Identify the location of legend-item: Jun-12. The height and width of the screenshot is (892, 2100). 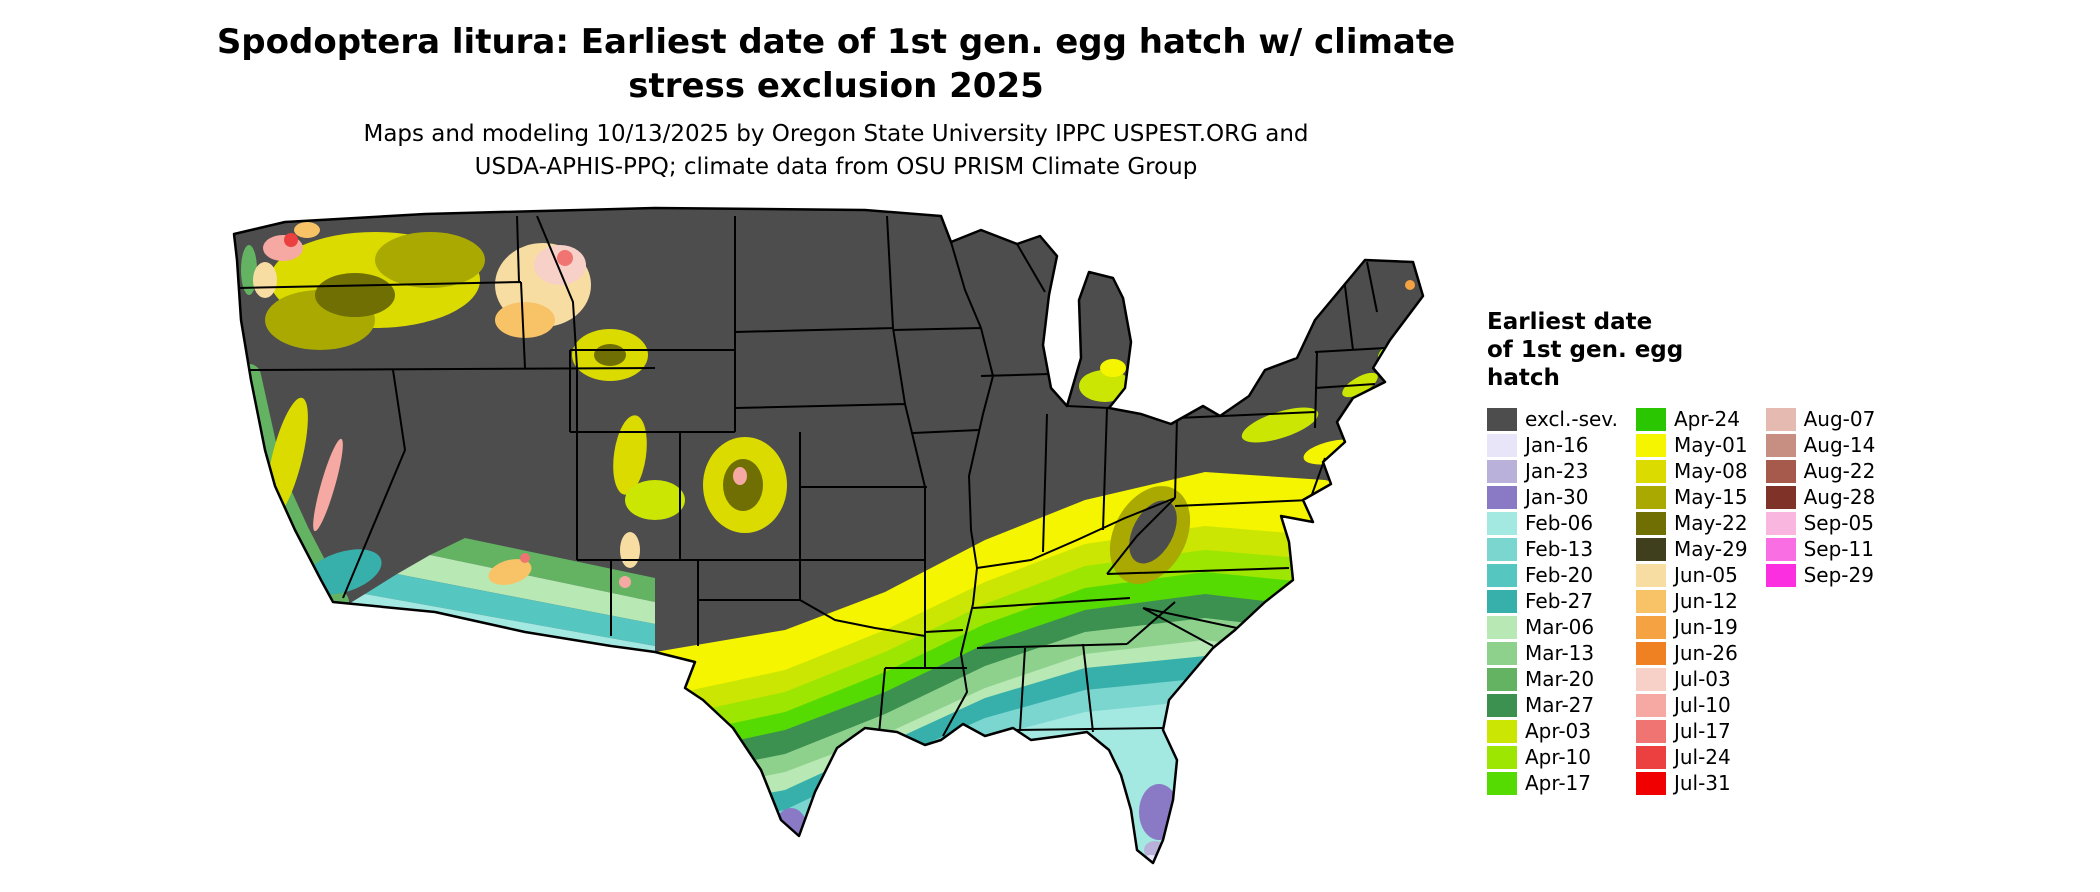
(1691, 601).